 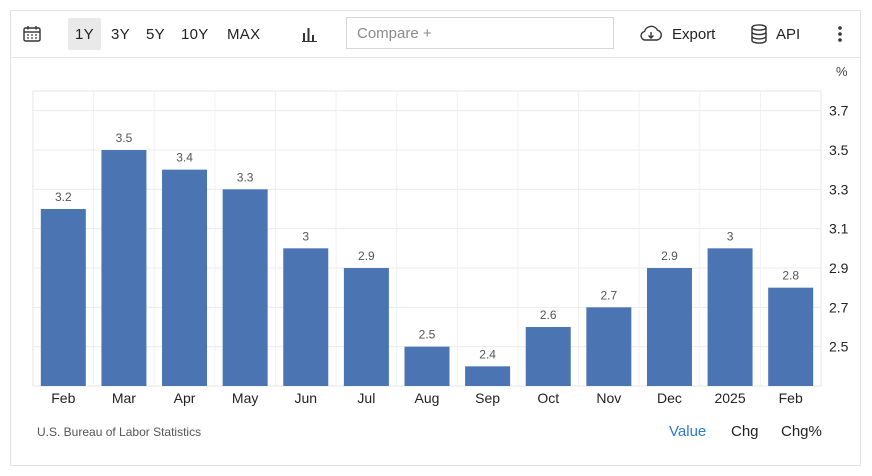 What do you see at coordinates (487, 354) in the screenshot?
I see `data-label: 2.4` at bounding box center [487, 354].